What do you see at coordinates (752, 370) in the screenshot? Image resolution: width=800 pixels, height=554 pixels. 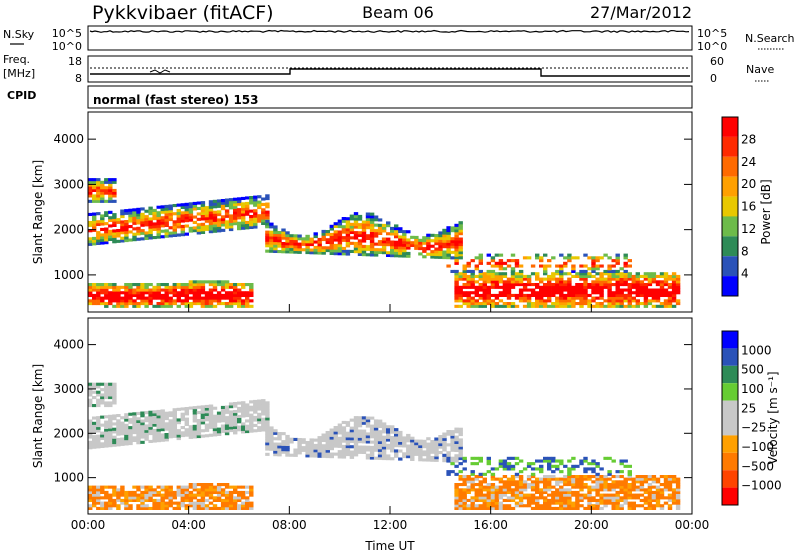 I see `colorbar-tick-label: 500` at bounding box center [752, 370].